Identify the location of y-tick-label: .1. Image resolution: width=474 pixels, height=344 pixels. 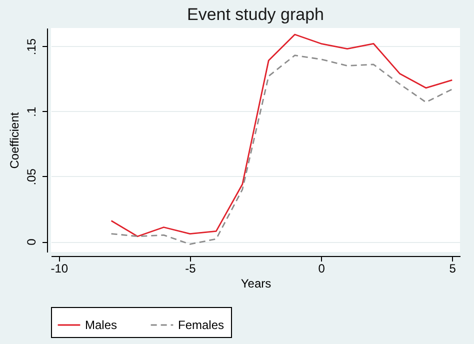
(31, 111).